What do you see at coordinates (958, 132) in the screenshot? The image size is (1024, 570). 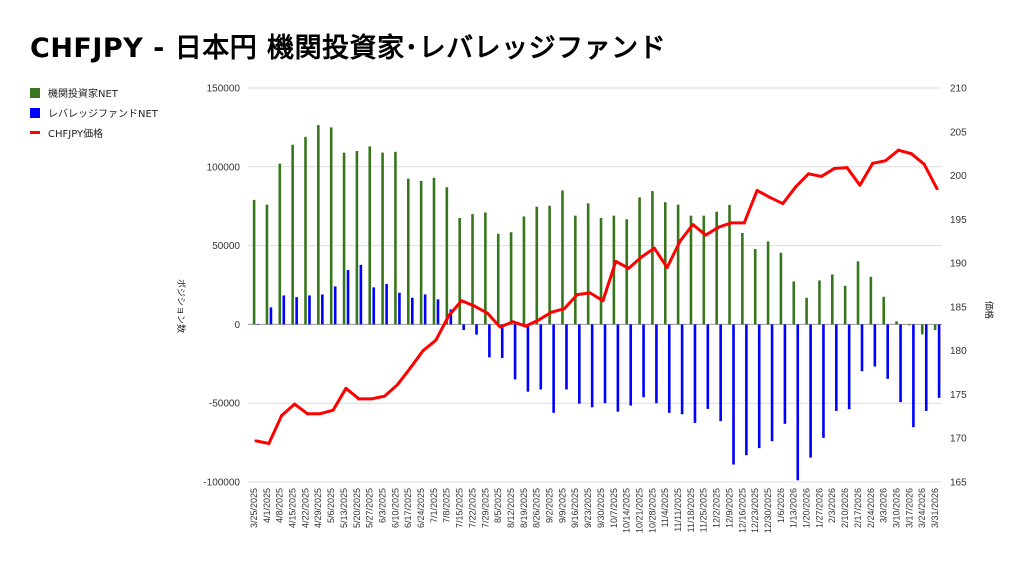 I see `y2-tick-label: 205` at bounding box center [958, 132].